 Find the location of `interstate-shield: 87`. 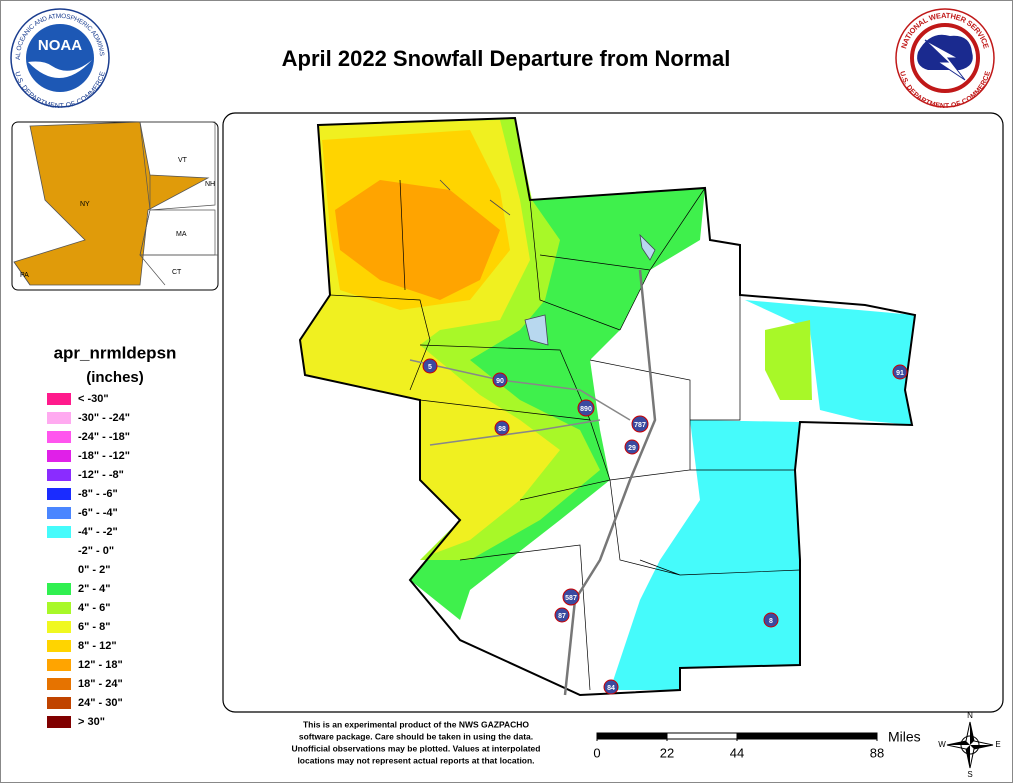

interstate-shield: 87 is located at coordinates (562, 615).